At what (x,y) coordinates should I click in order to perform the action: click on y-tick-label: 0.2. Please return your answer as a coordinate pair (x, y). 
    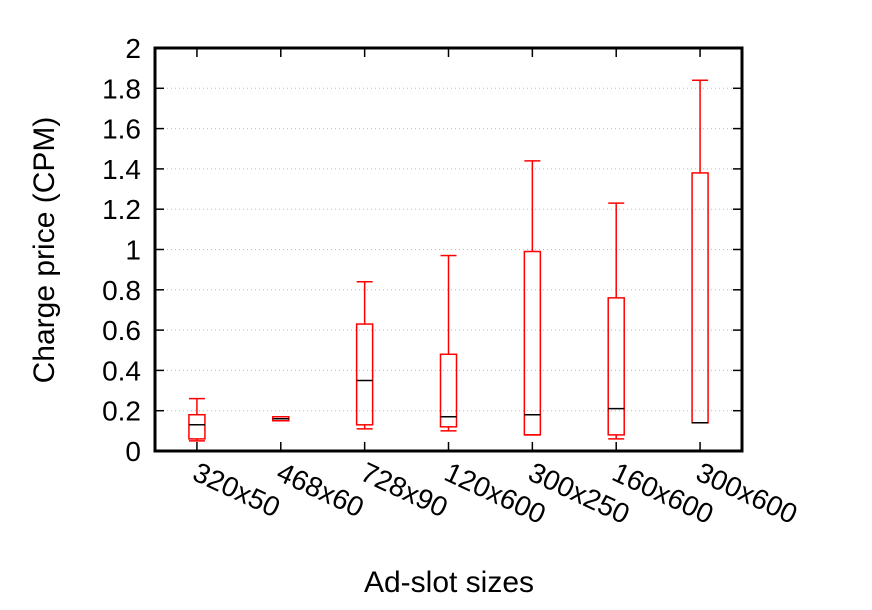
    Looking at the image, I should click on (121, 411).